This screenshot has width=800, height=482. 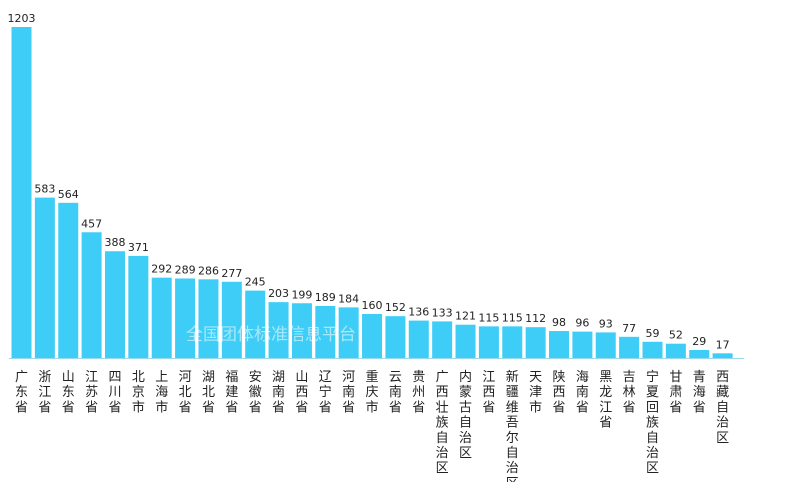 What do you see at coordinates (699, 341) in the screenshot?
I see `value-label: 29` at bounding box center [699, 341].